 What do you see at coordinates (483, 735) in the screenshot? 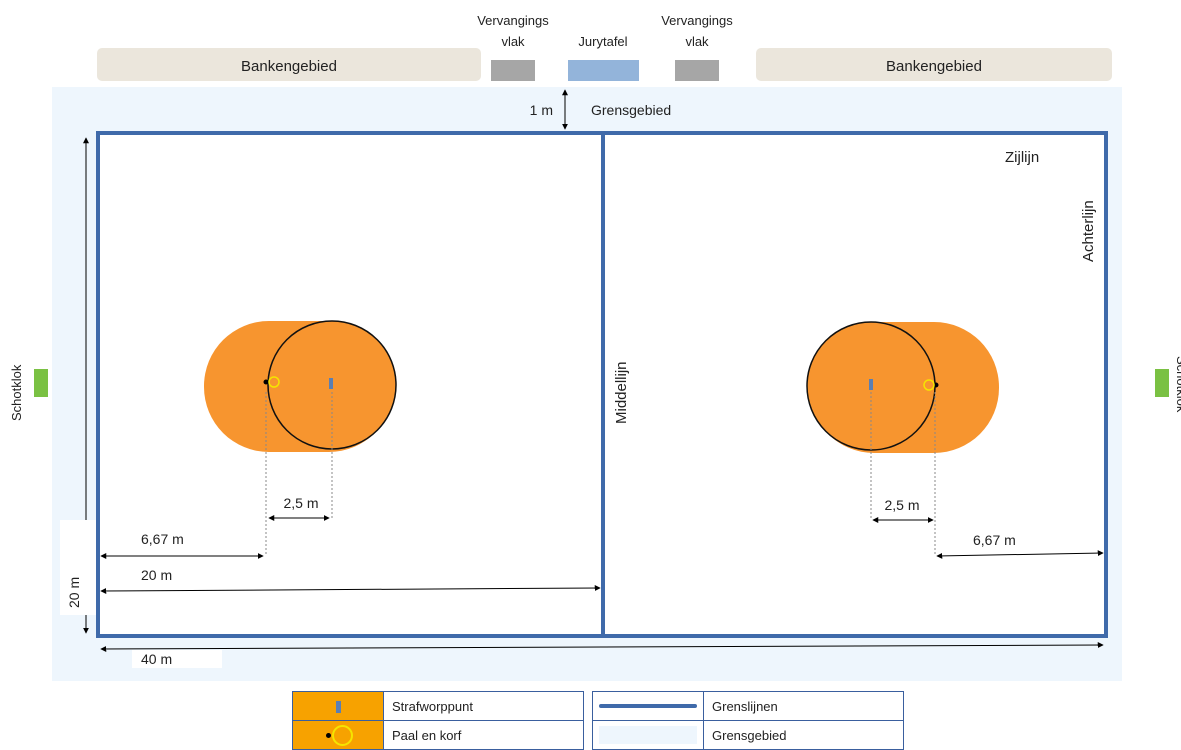
I see `legend-post-label: Paal en korf` at bounding box center [483, 735].